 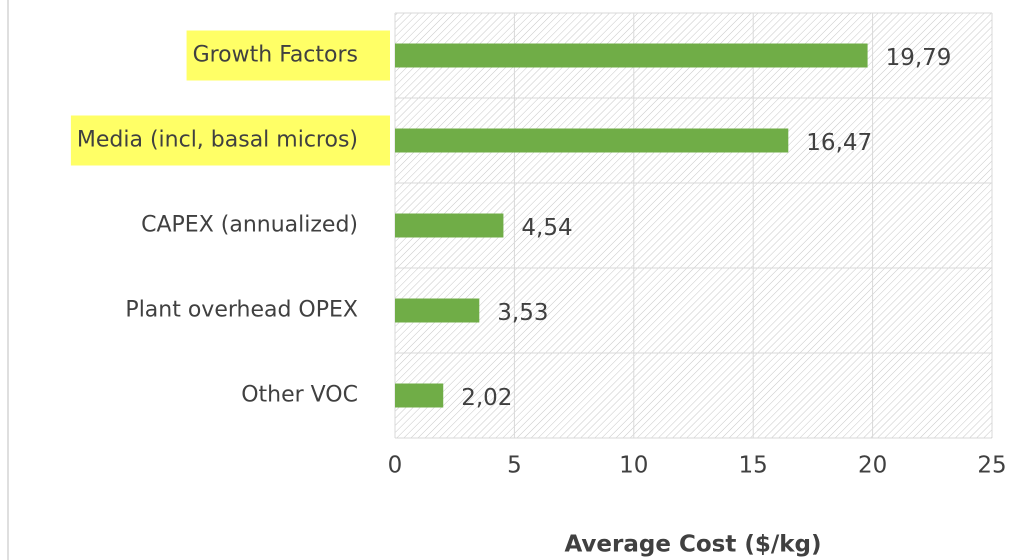 What do you see at coordinates (839, 143) in the screenshot?
I see `data-label: 16,47` at bounding box center [839, 143].